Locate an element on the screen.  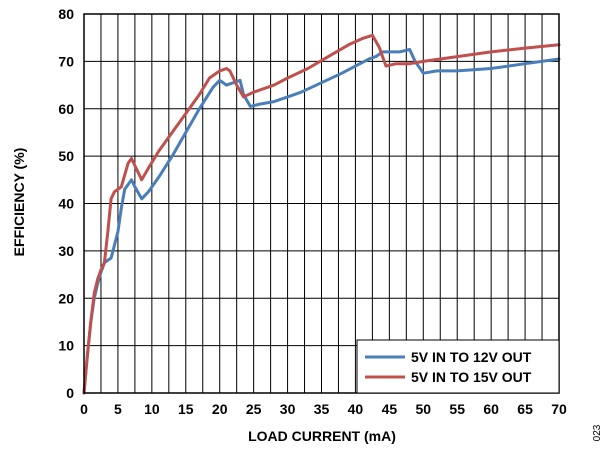
y-tick-label: 60 is located at coordinates (66, 109).